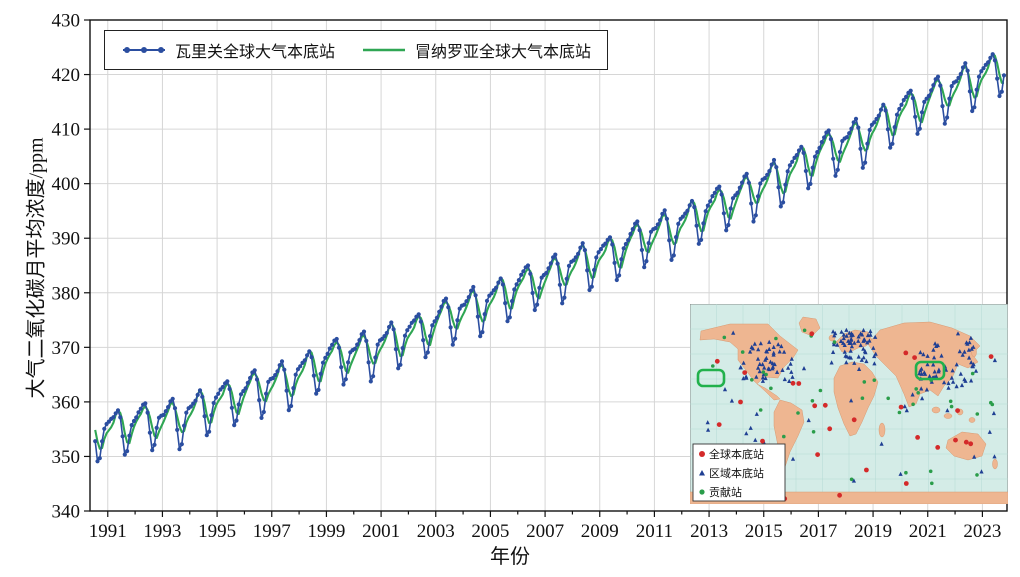 The image size is (1020, 577). What do you see at coordinates (217, 531) in the screenshot?
I see `x-tick-label: 1995` at bounding box center [217, 531].